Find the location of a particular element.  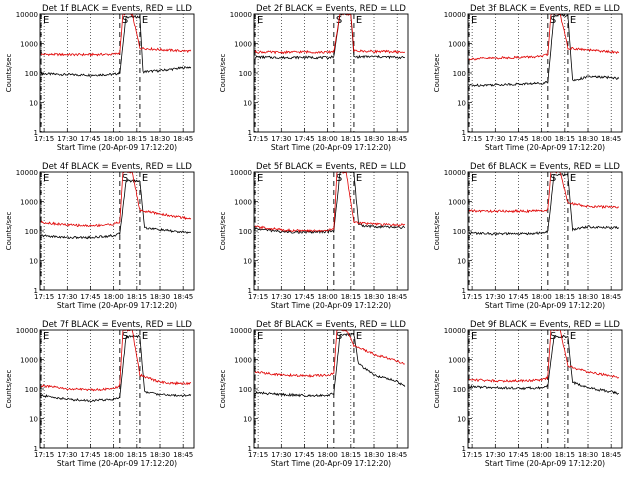

panel-title: Det 6f BLACK = Events, RED = LLD is located at coordinates (545, 167).